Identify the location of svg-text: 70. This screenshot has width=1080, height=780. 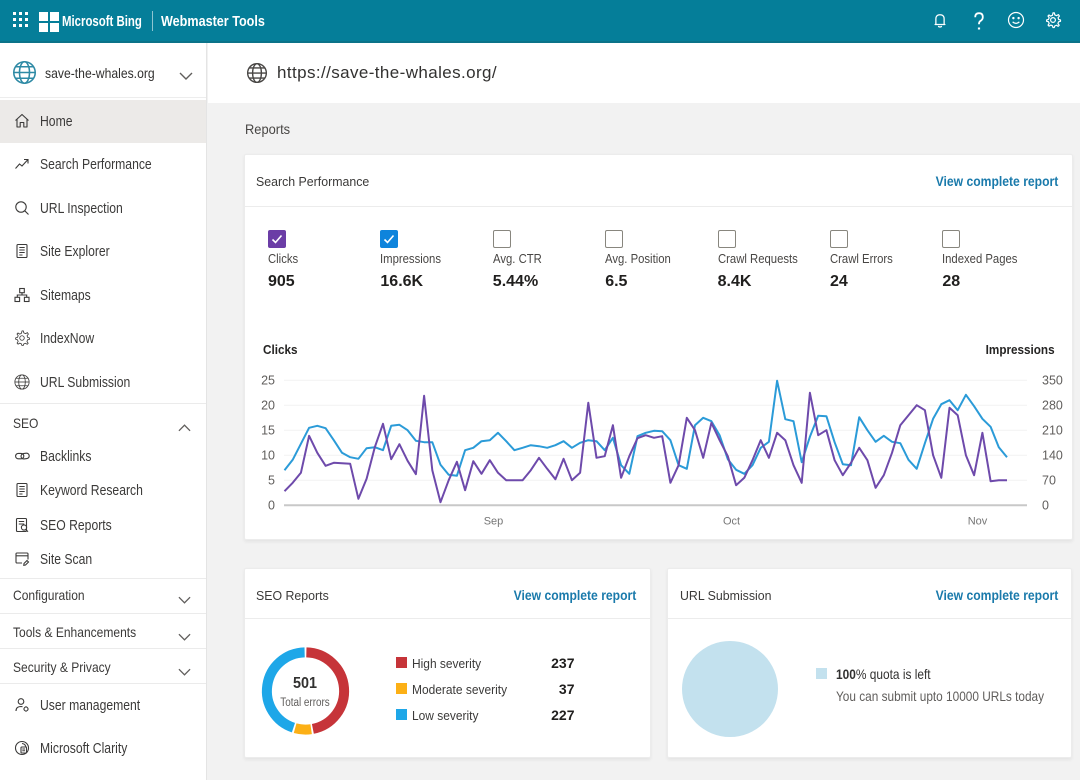
(1049, 480).